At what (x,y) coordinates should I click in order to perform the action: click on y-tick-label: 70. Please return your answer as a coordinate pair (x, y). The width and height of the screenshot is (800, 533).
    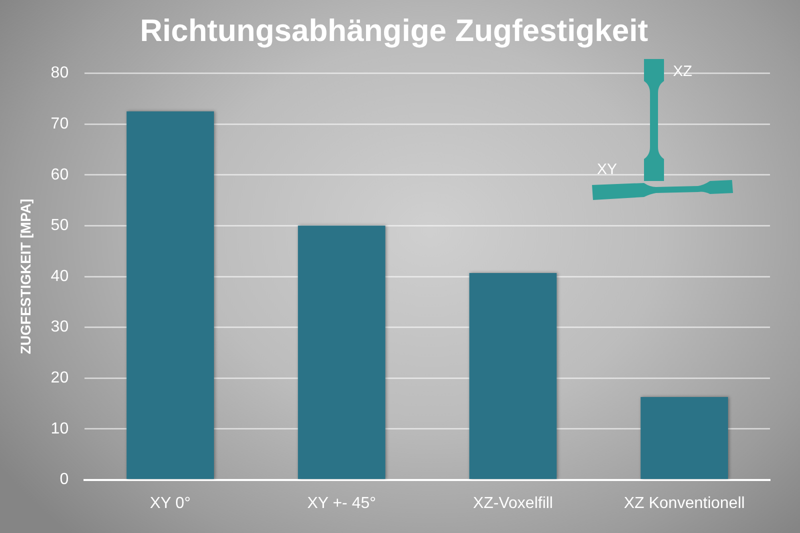
    Looking at the image, I should click on (59, 123).